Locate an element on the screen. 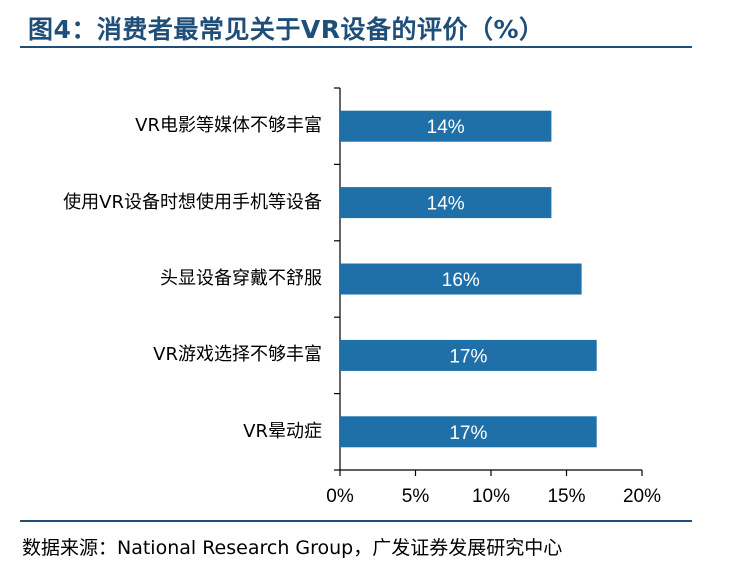  x-tick-label: 0% is located at coordinates (340, 496).